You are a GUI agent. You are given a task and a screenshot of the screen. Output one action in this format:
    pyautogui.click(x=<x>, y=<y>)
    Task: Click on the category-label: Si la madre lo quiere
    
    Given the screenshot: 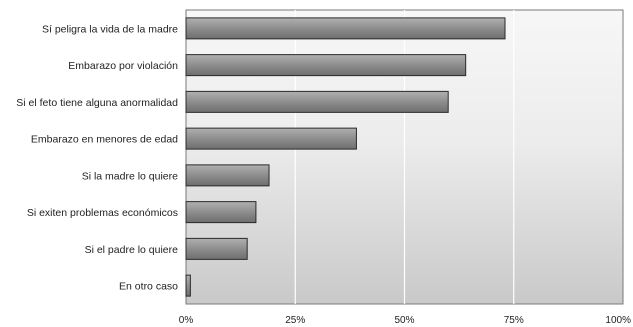 What is the action you would take?
    pyautogui.click(x=130, y=176)
    